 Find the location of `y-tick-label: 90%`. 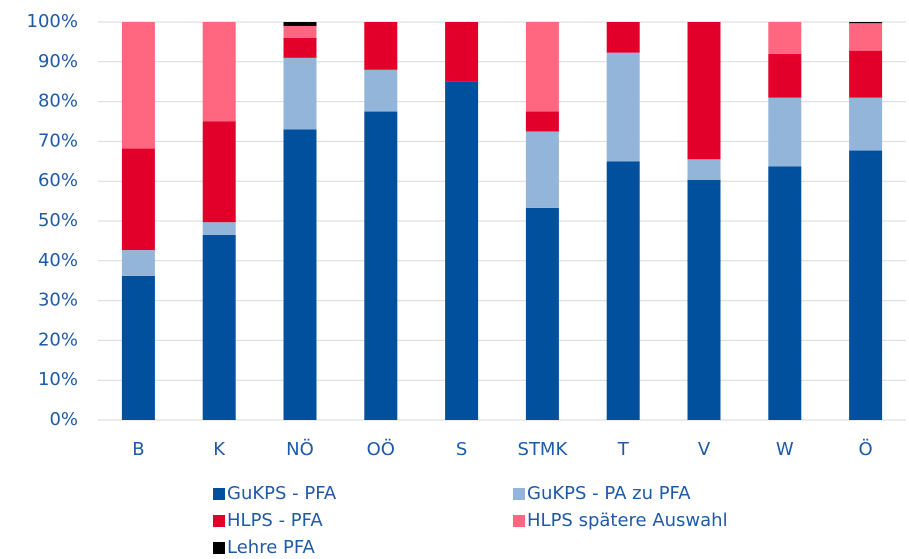

y-tick-label: 90% is located at coordinates (58, 61).